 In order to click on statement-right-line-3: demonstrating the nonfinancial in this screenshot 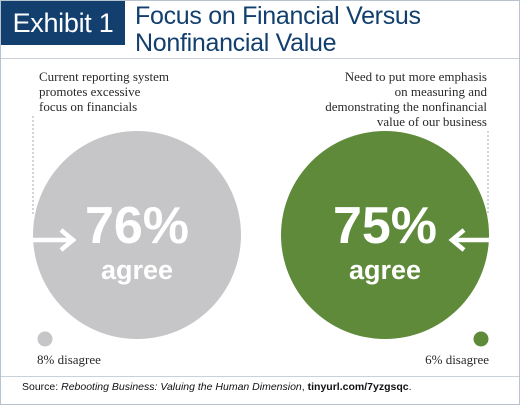, I will do `click(406, 106)`.